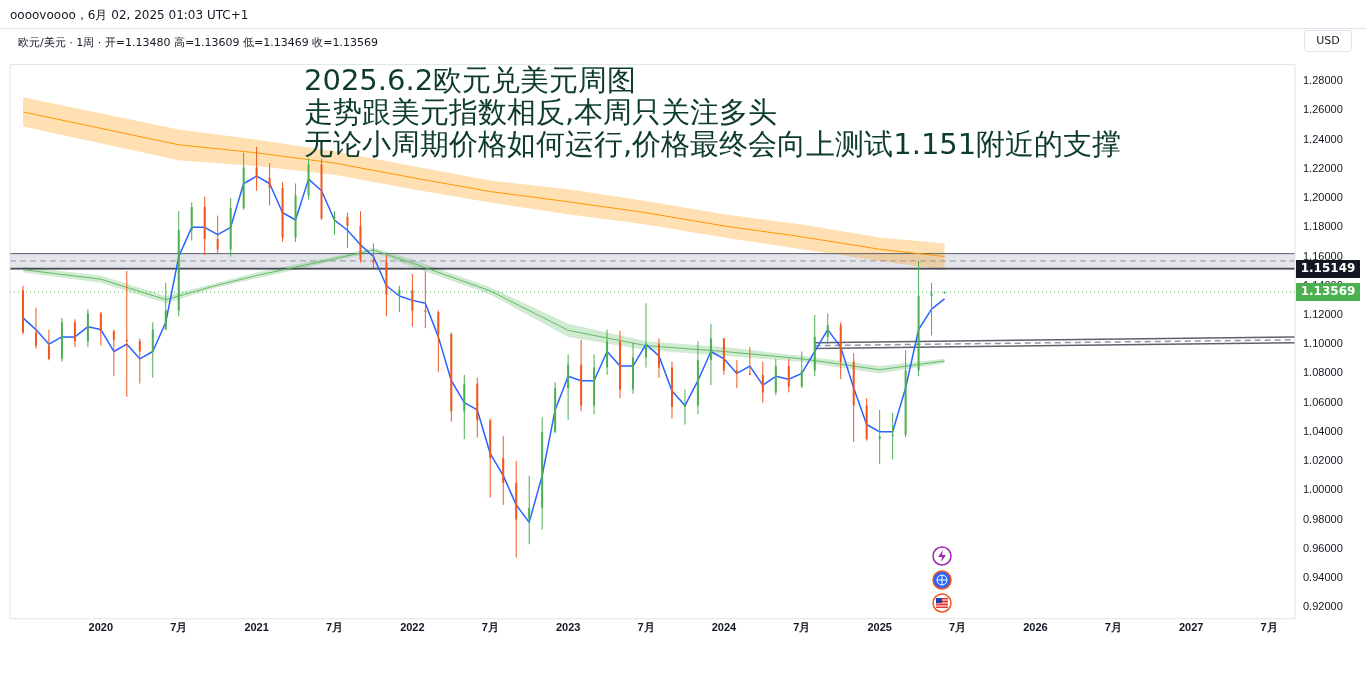 The width and height of the screenshot is (1366, 675). I want to click on y-tick-label: 1.22000, so click(1323, 167).